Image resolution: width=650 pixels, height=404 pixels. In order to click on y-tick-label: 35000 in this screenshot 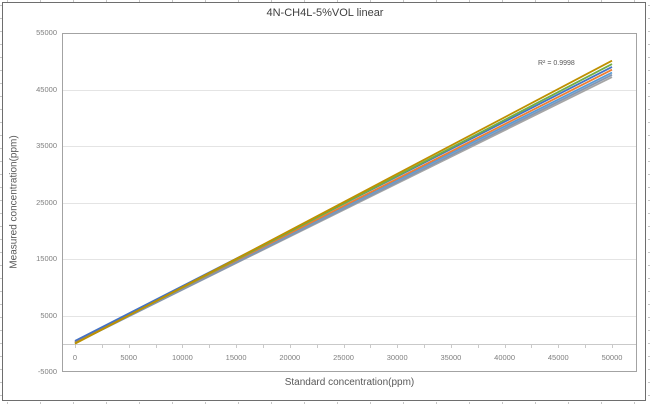, I will do `click(46, 145)`.